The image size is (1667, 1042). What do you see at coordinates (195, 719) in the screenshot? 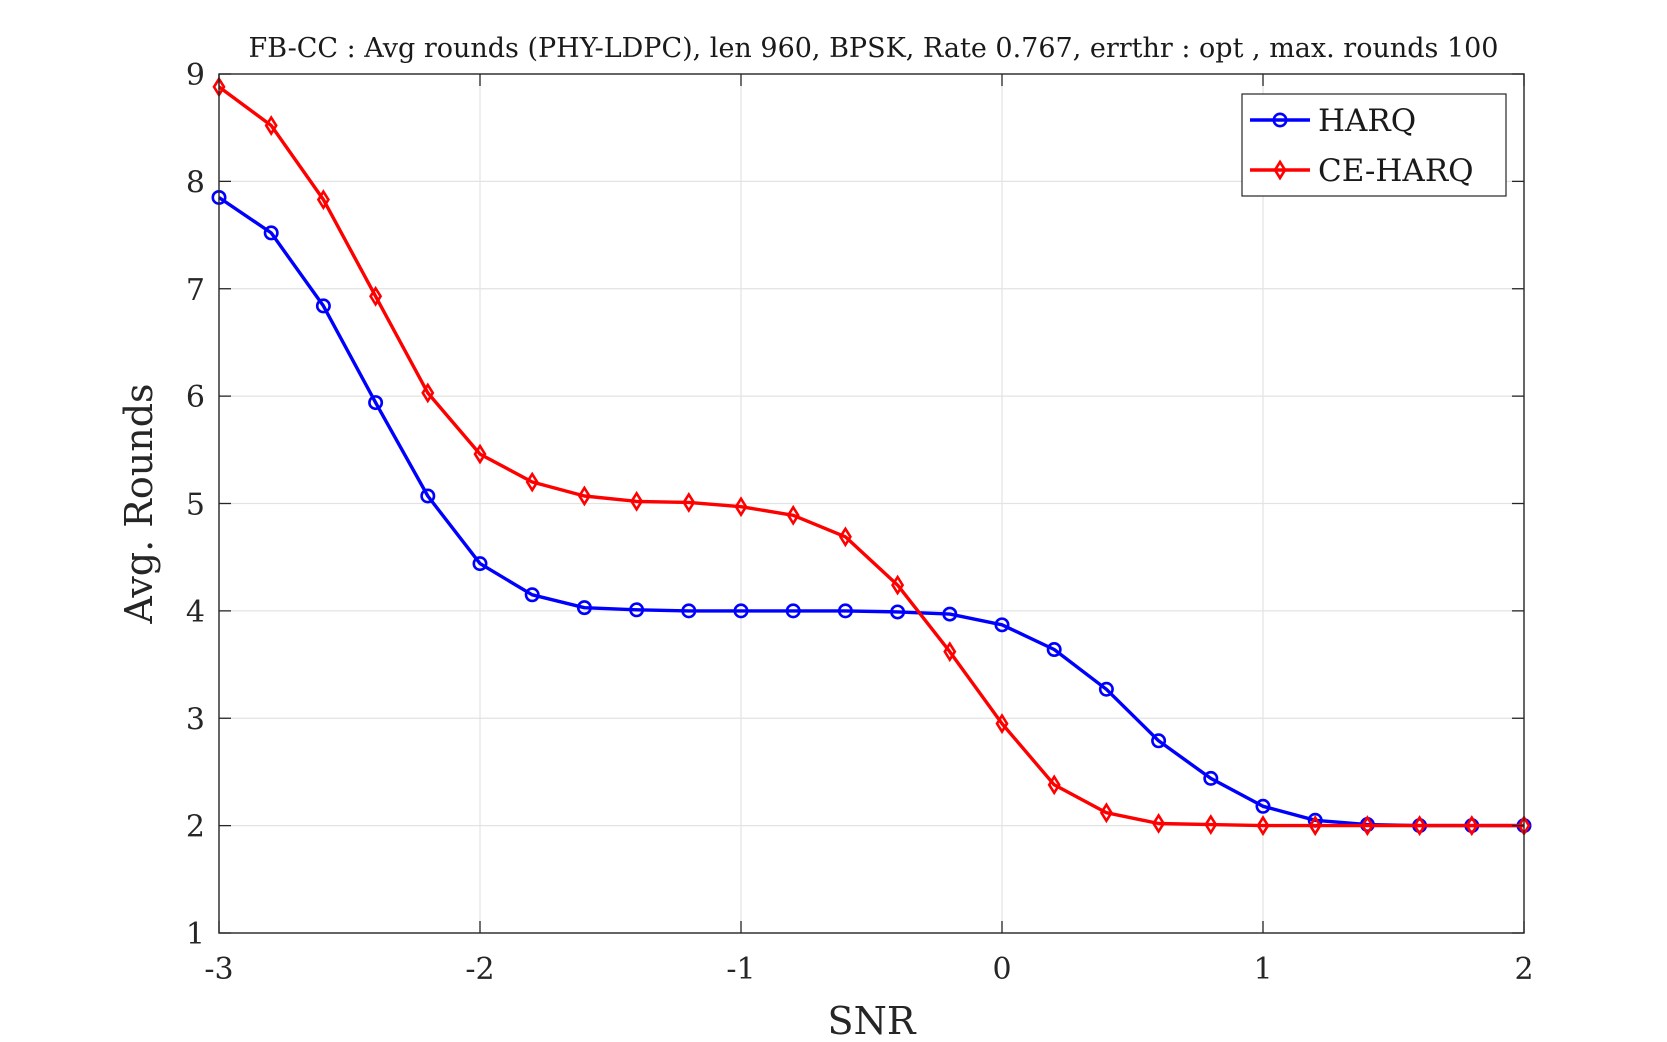
I see `y-tick-label: 3` at bounding box center [195, 719].